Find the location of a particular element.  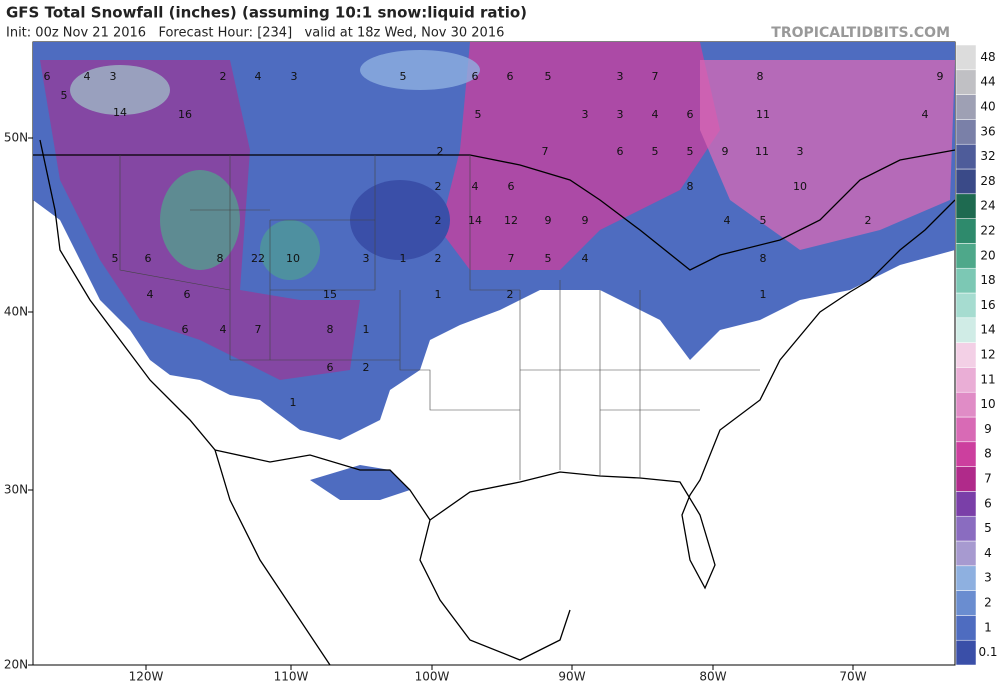

lat-label: 30N is located at coordinates (16, 490).